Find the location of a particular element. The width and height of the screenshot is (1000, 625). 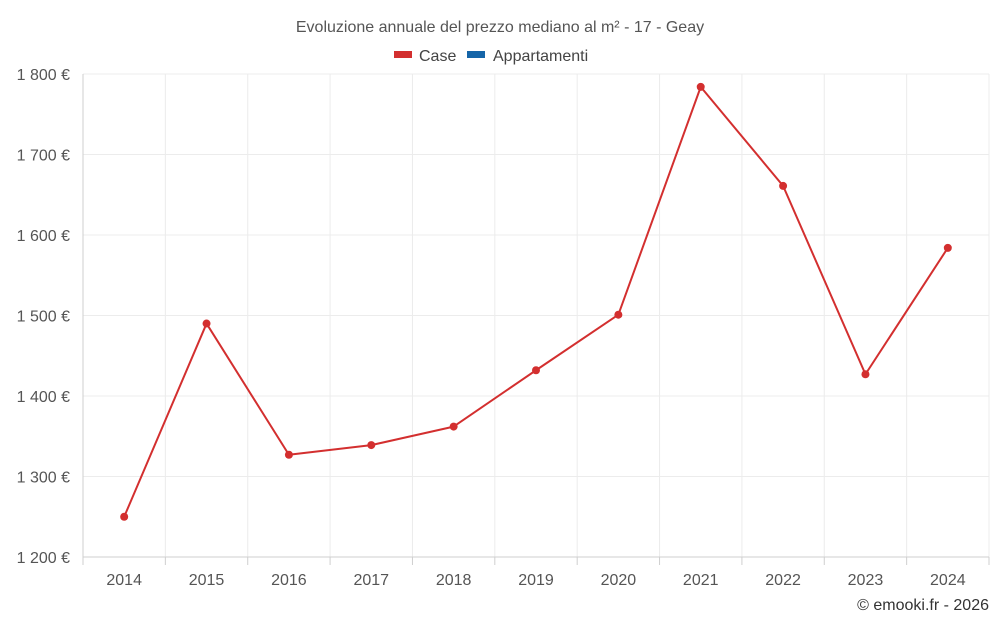

x-tick-label: 2023 is located at coordinates (866, 580).